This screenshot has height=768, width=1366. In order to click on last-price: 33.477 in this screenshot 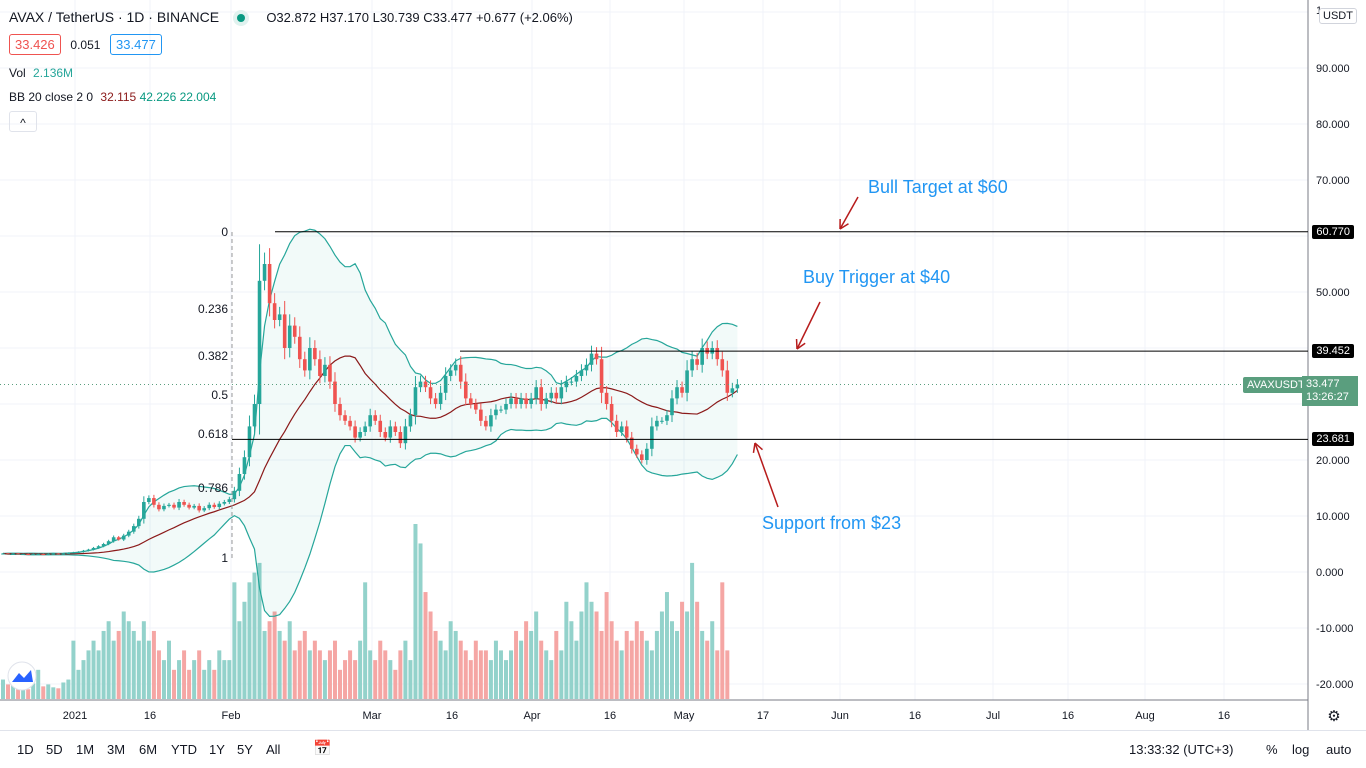, I will do `click(1323, 384)`.